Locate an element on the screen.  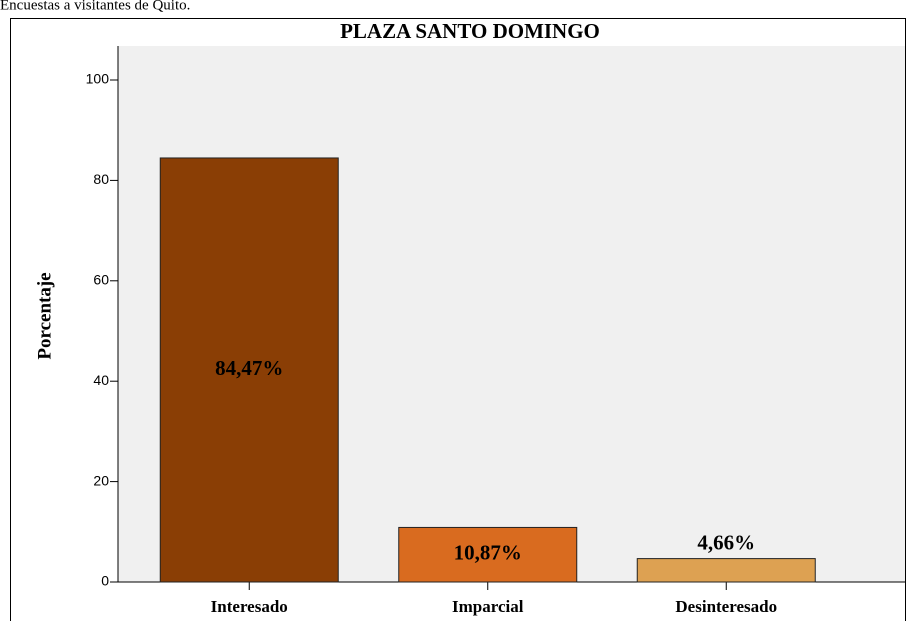
y-axis-label: Porcentaje is located at coordinates (44, 315).